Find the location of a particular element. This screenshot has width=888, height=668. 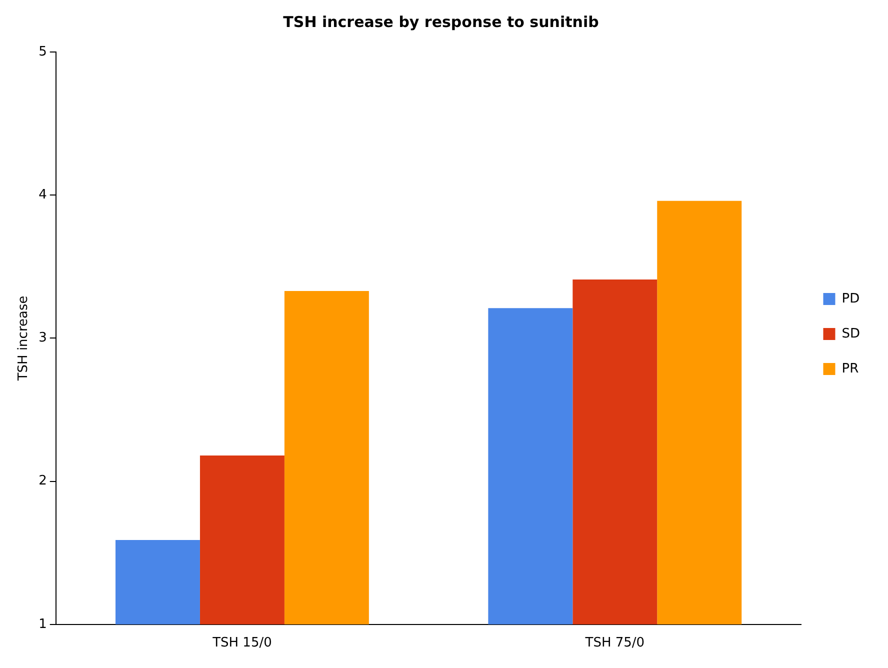

y-tick-label: 2 is located at coordinates (42, 481).